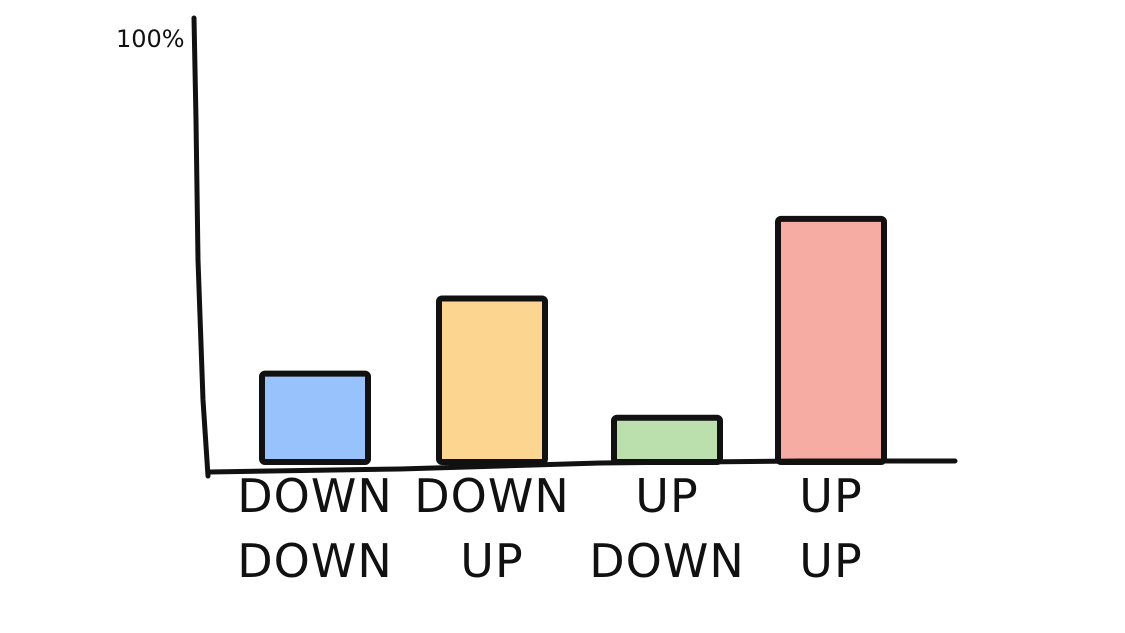 This screenshot has width=1125, height=633. Describe the element at coordinates (492, 496) in the screenshot. I see `x-tick-label-1-line-0: DOWN` at that location.